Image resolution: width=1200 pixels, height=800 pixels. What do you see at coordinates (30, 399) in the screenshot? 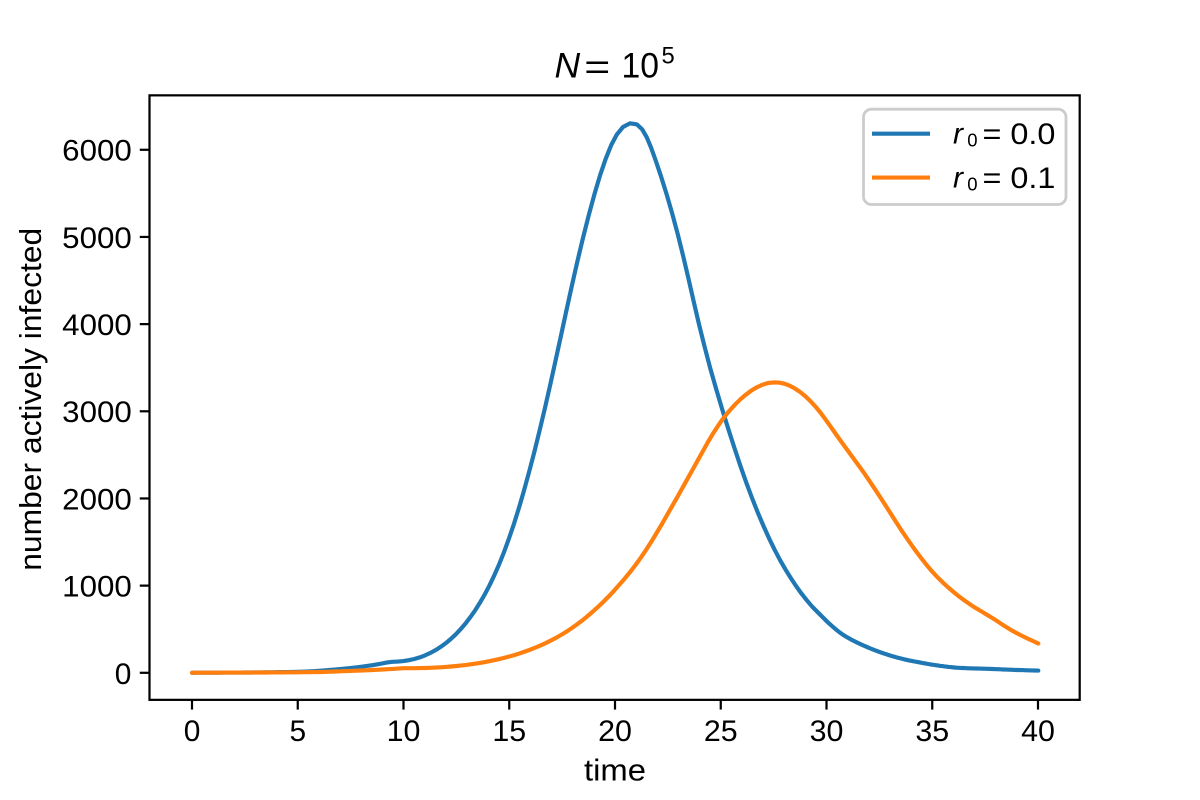
I see `svg-text: number actively infected` at bounding box center [30, 399].